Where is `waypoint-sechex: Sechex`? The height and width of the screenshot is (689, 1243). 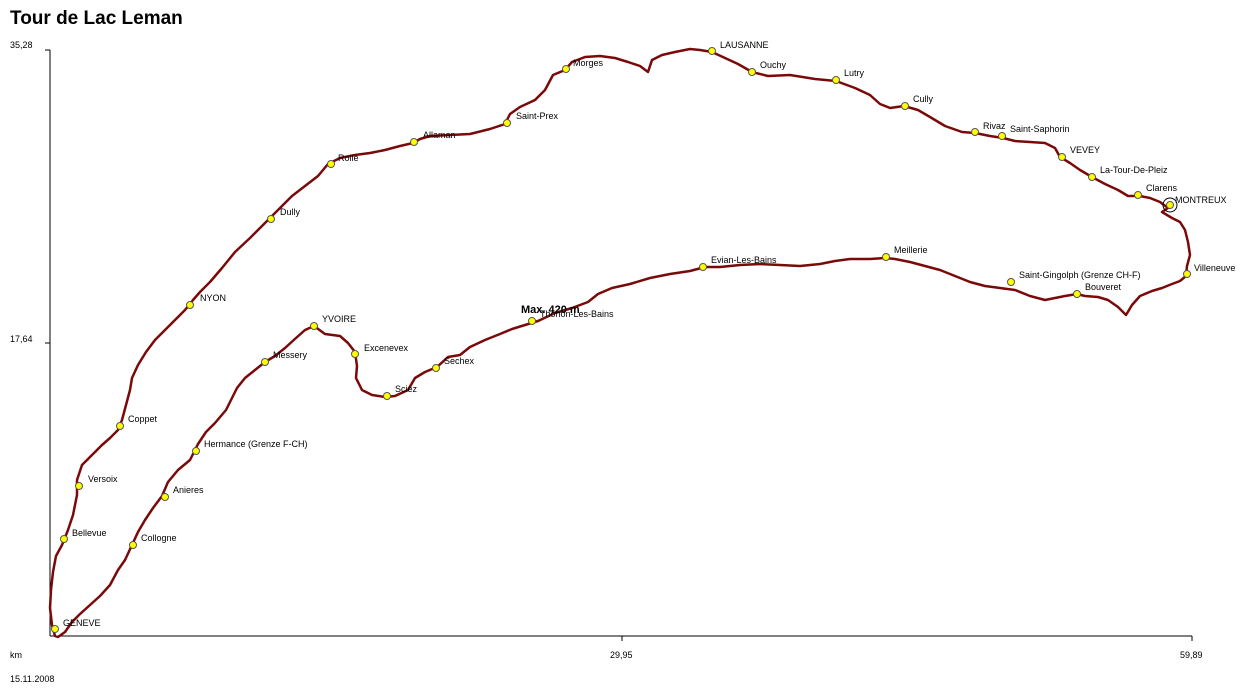 waypoint-sechex: Sechex is located at coordinates (453, 364).